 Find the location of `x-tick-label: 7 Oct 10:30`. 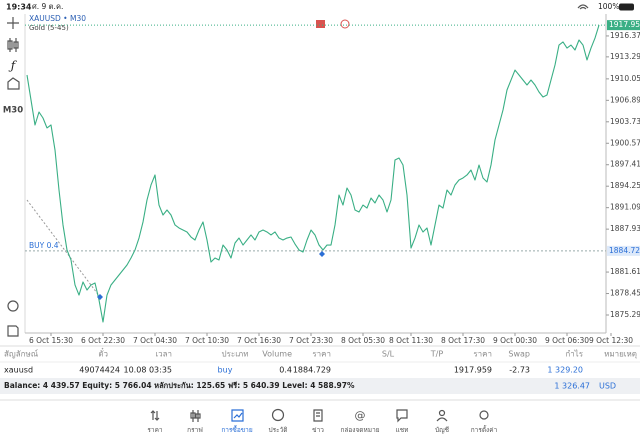

x-tick-label: 7 Oct 10:30 is located at coordinates (207, 340).